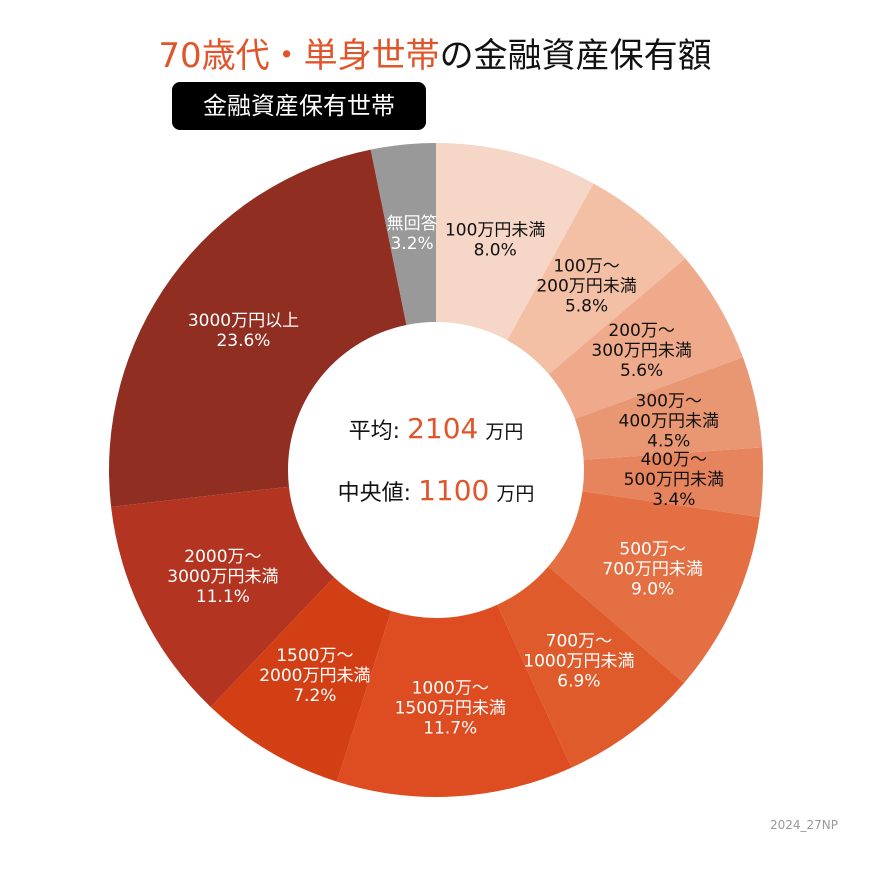 The height and width of the screenshot is (870, 870). I want to click on slice-label-10: 3000万円以上 23.6%, so click(243, 331).